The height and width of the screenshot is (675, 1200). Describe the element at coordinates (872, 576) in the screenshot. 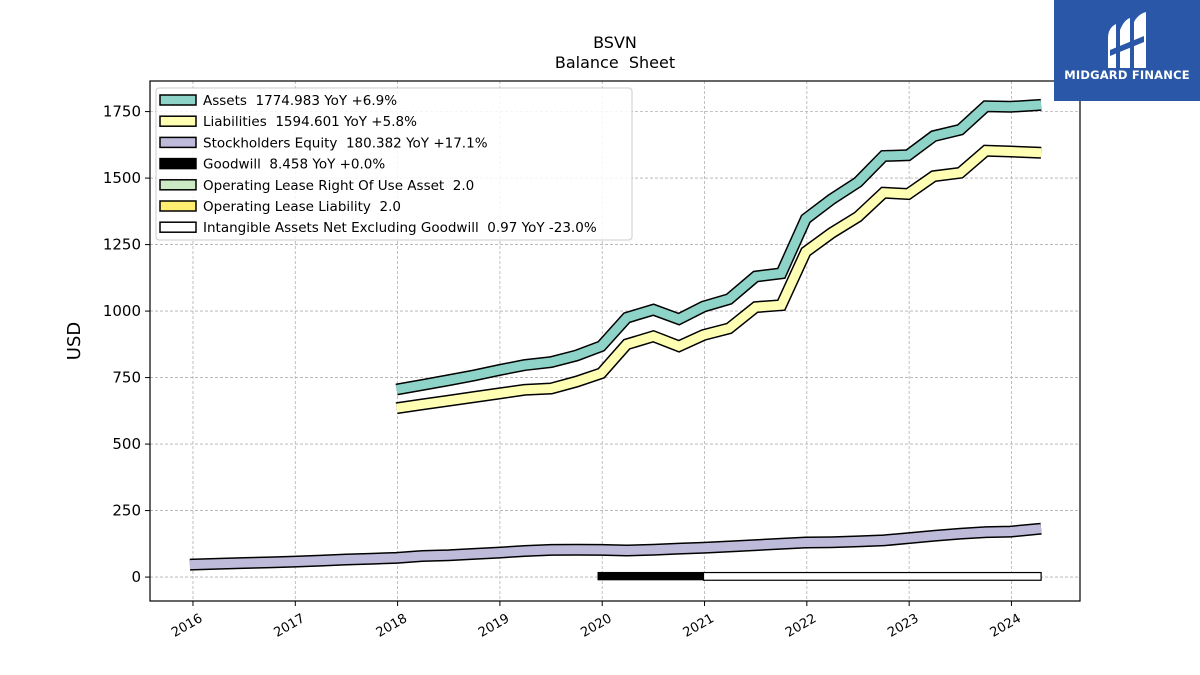

I see `band-intangible-assets-net-excluding-goodwill` at that location.